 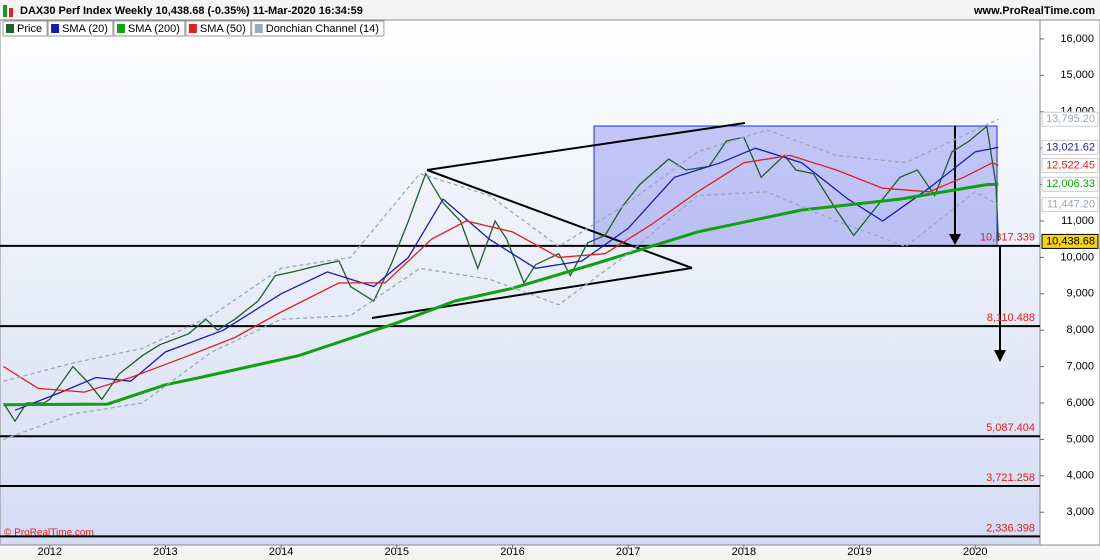 I want to click on source: www.ProRealTime.com, so click(x=1034, y=11).